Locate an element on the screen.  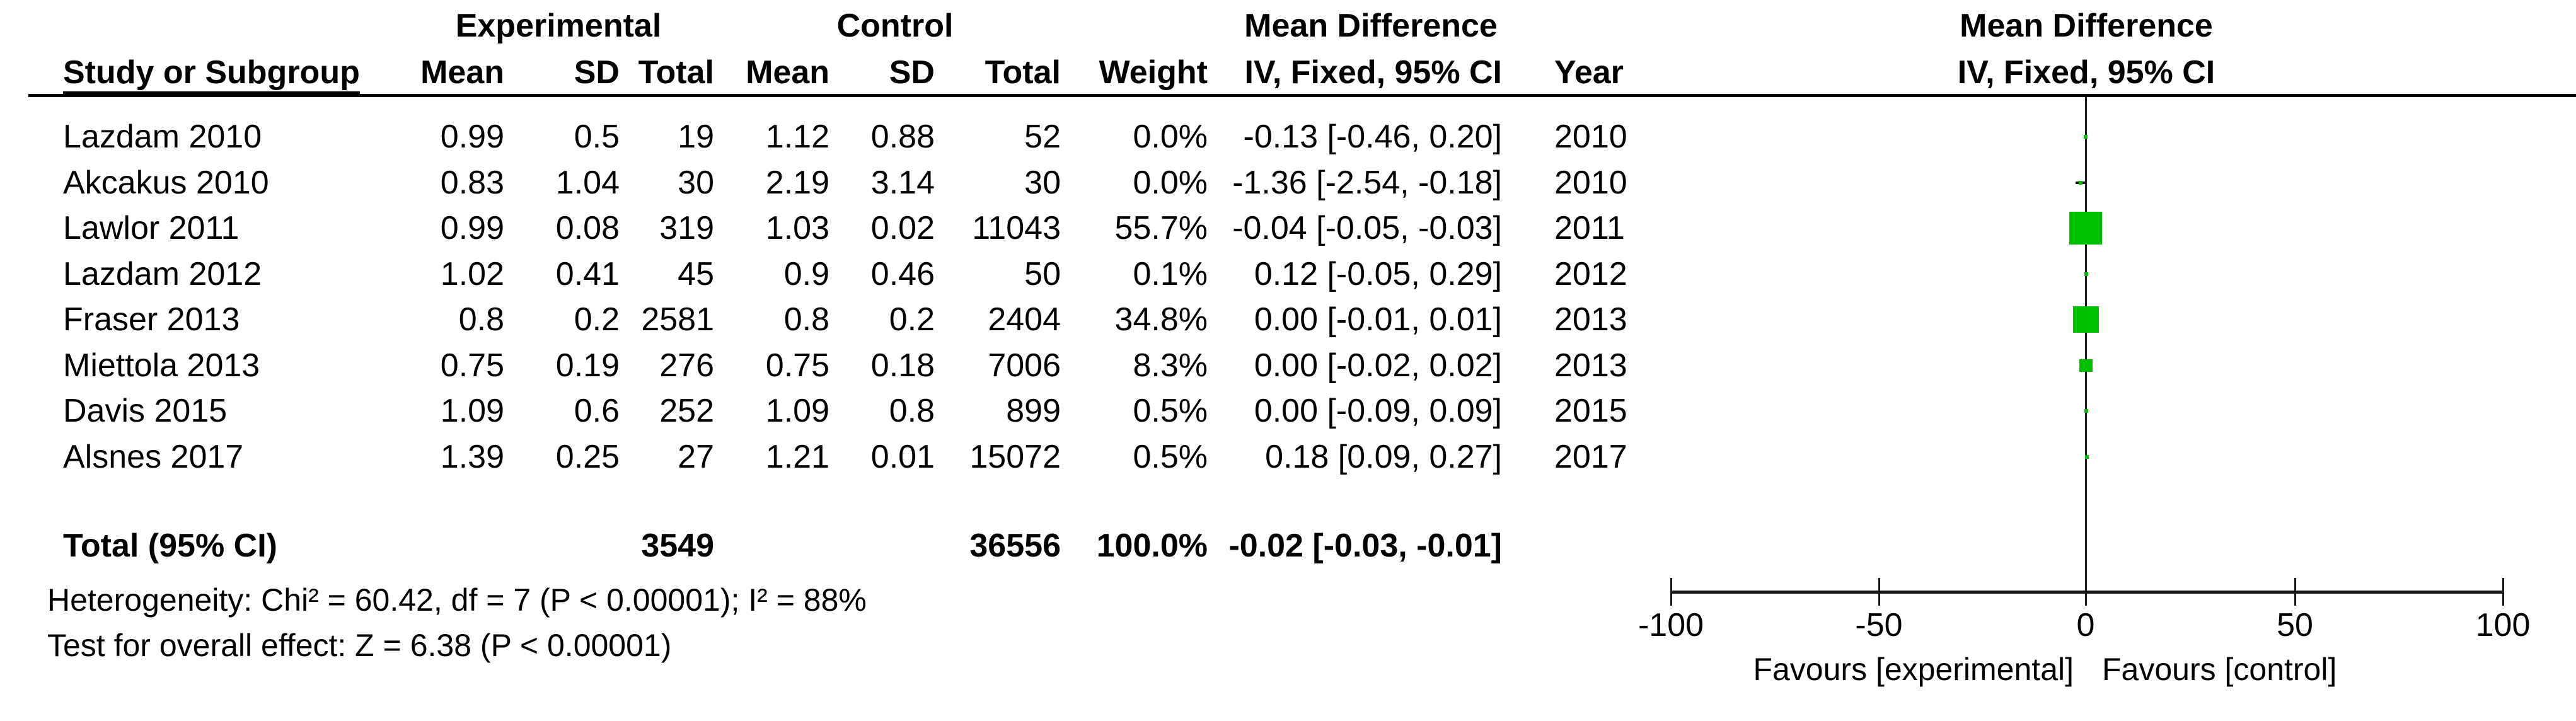
exp-total: 27 is located at coordinates (696, 457).